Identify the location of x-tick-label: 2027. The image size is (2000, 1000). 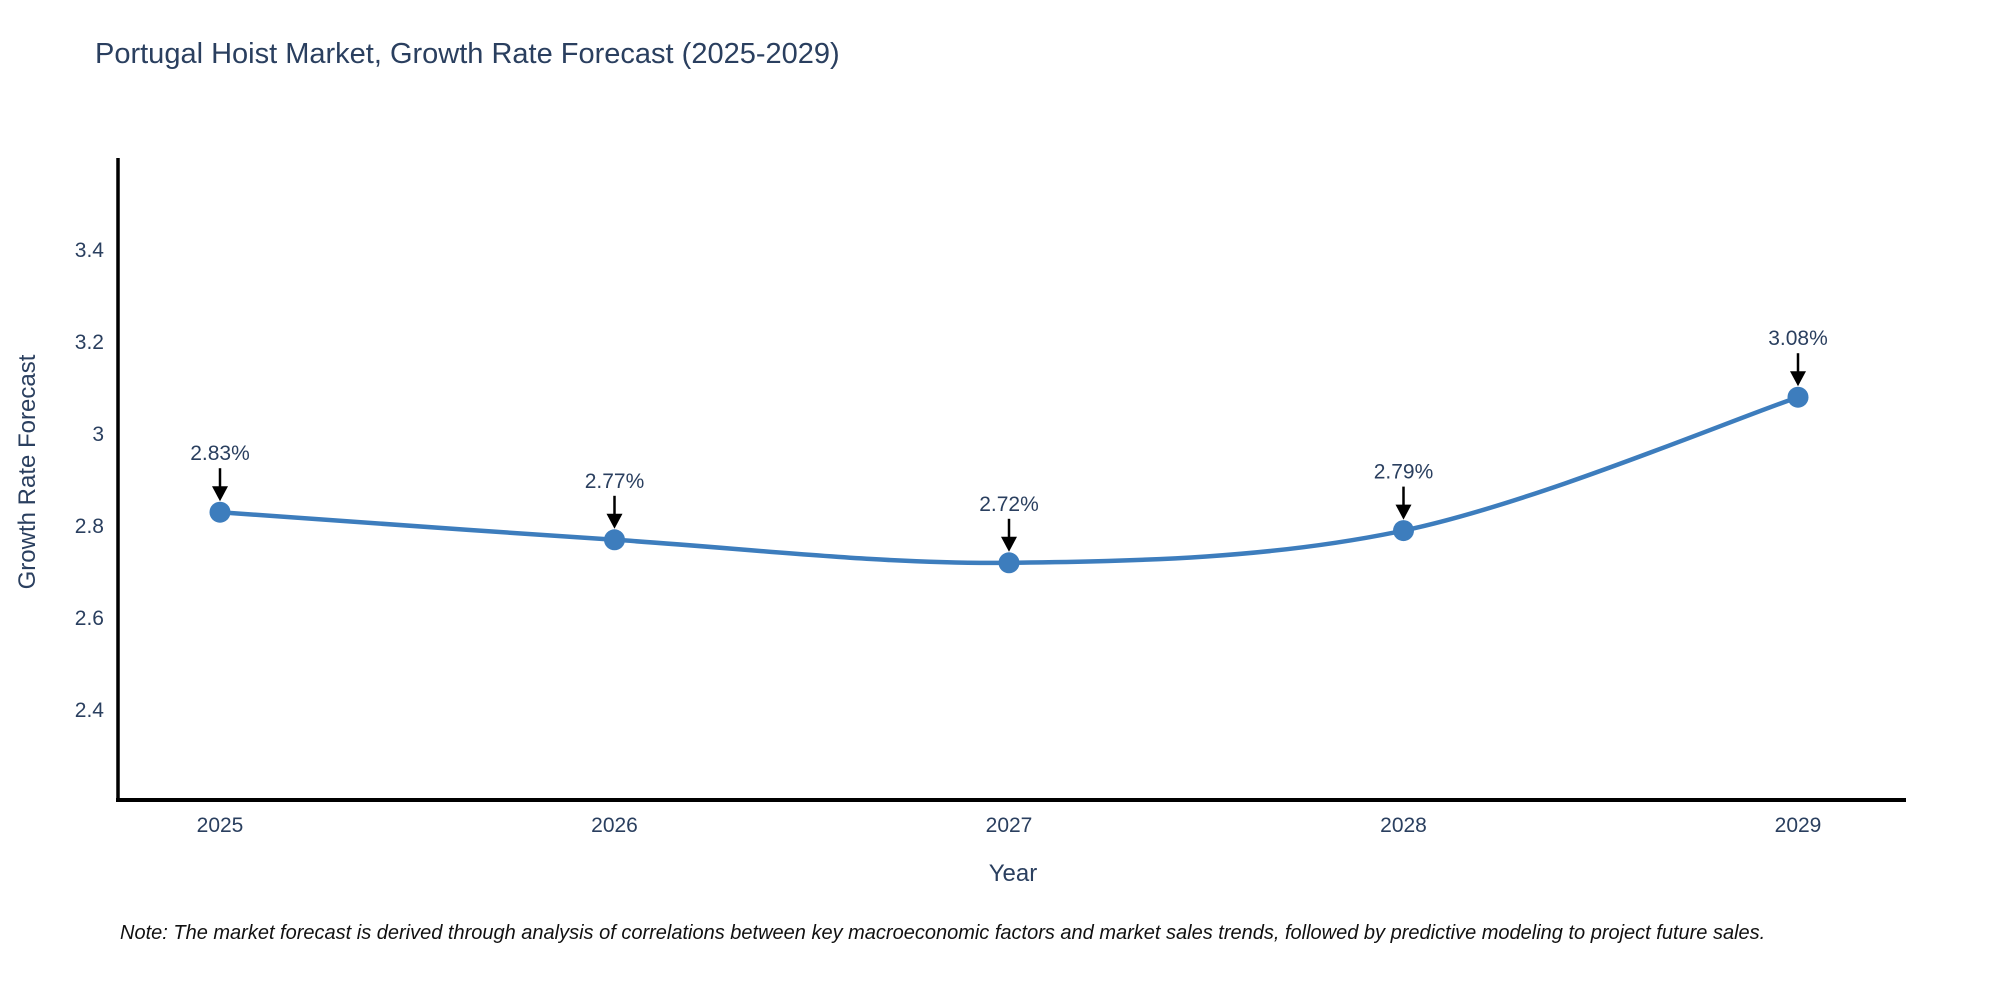
(1009, 825).